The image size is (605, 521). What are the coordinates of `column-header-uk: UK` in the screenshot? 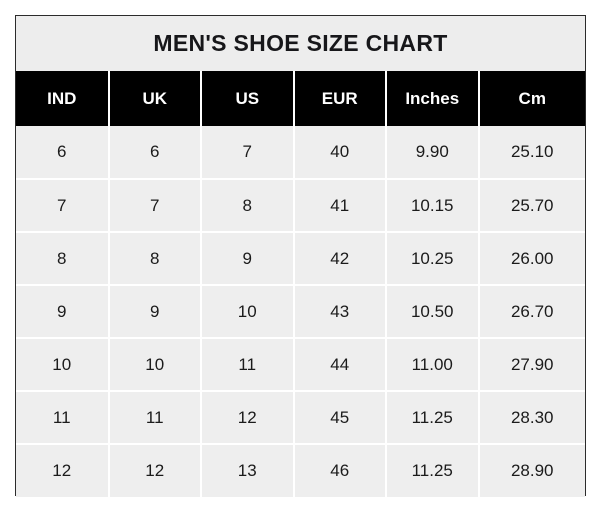 It's located at (155, 98).